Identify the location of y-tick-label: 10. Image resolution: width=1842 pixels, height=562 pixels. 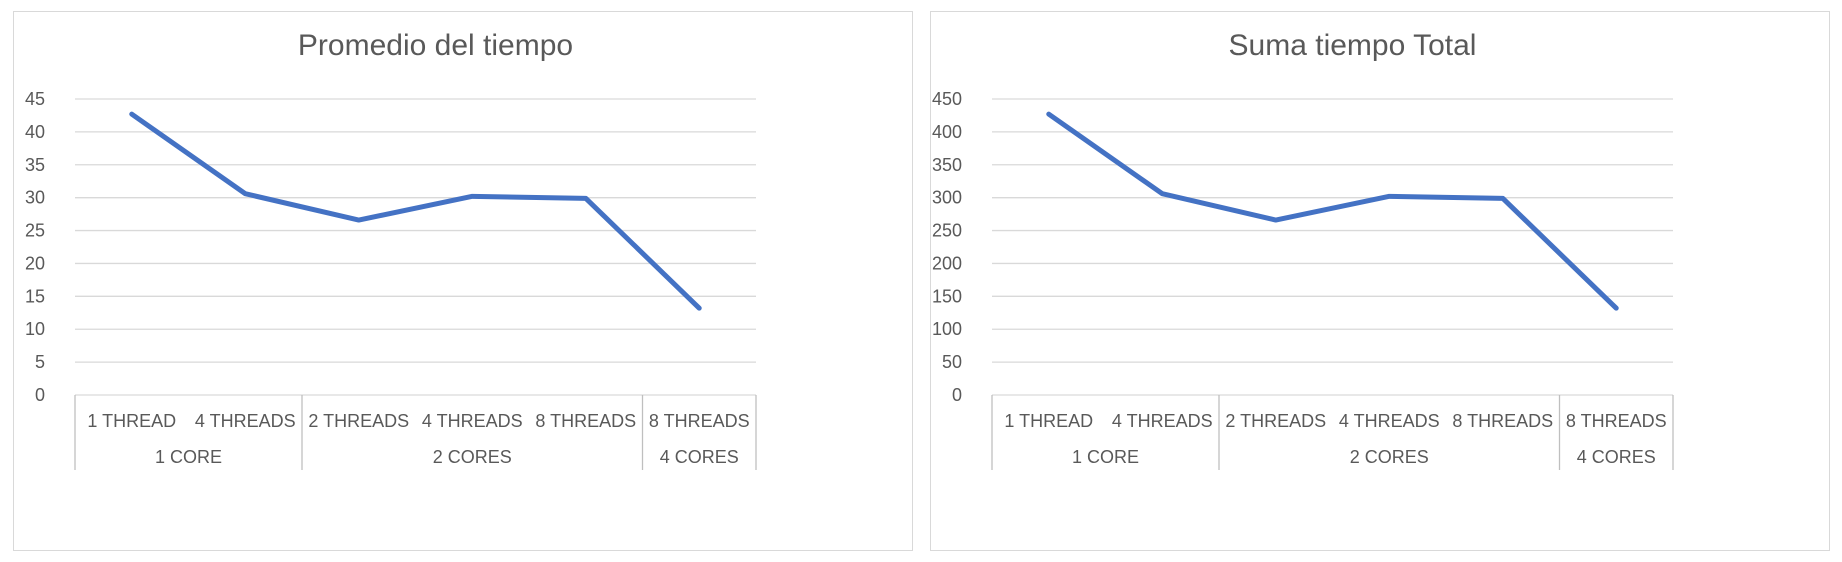
(35, 329).